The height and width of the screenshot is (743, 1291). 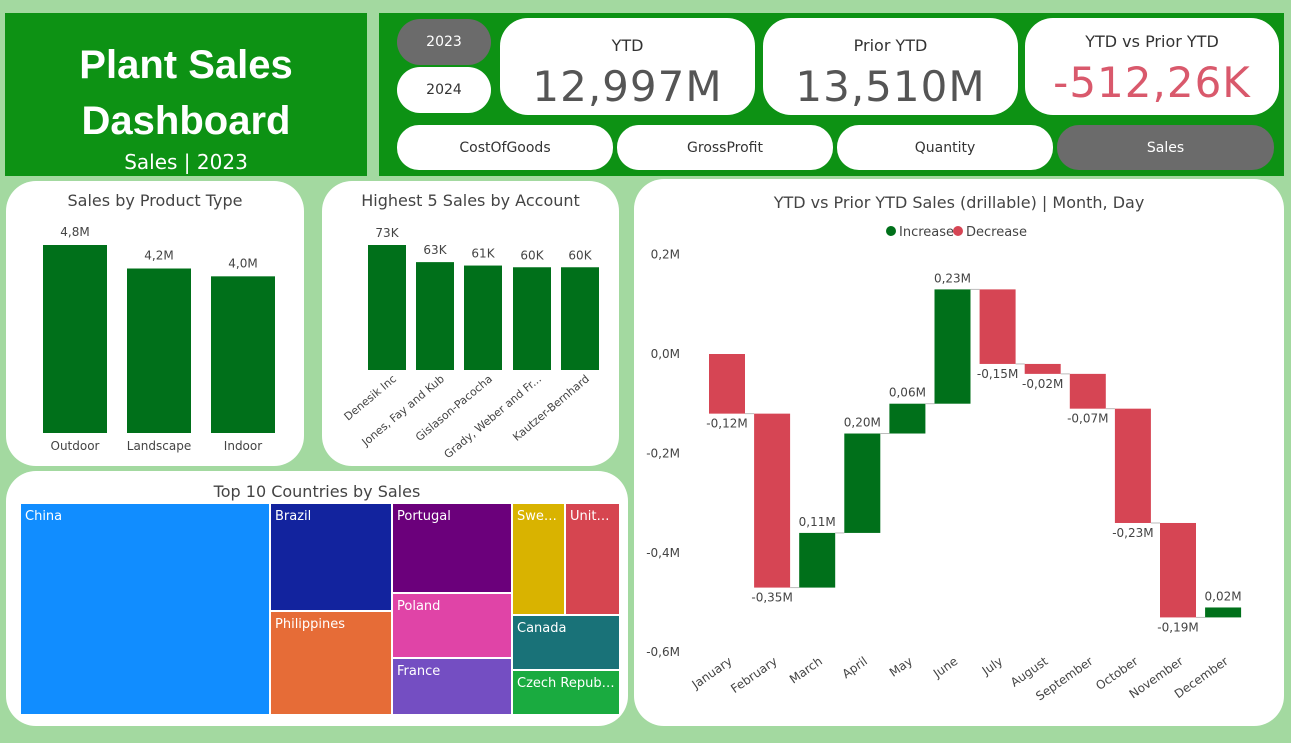 I want to click on kpi-prior-value: 13,510M, so click(x=890, y=86).